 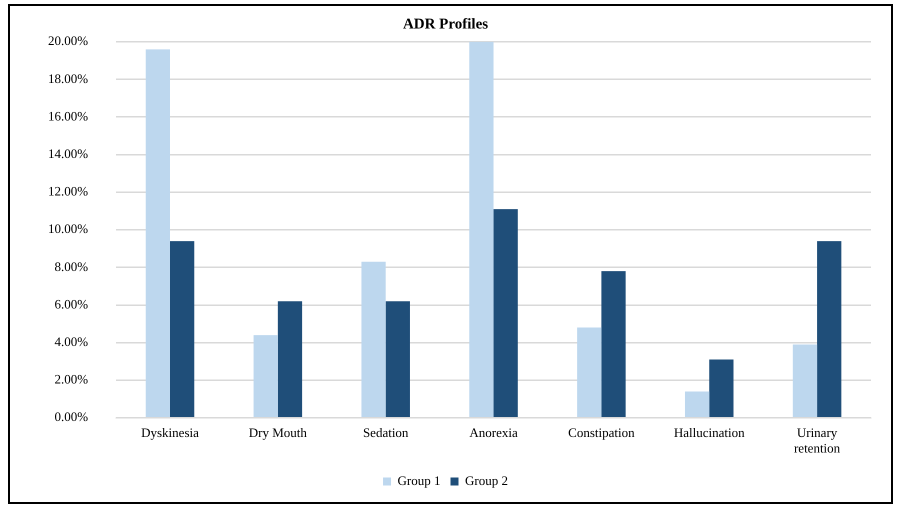 I want to click on y-tick-label: 10.00%, so click(x=68, y=228).